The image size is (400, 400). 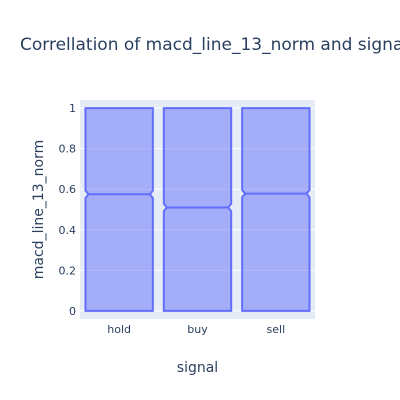 I want to click on x-tick-label: buy, so click(x=197, y=329).